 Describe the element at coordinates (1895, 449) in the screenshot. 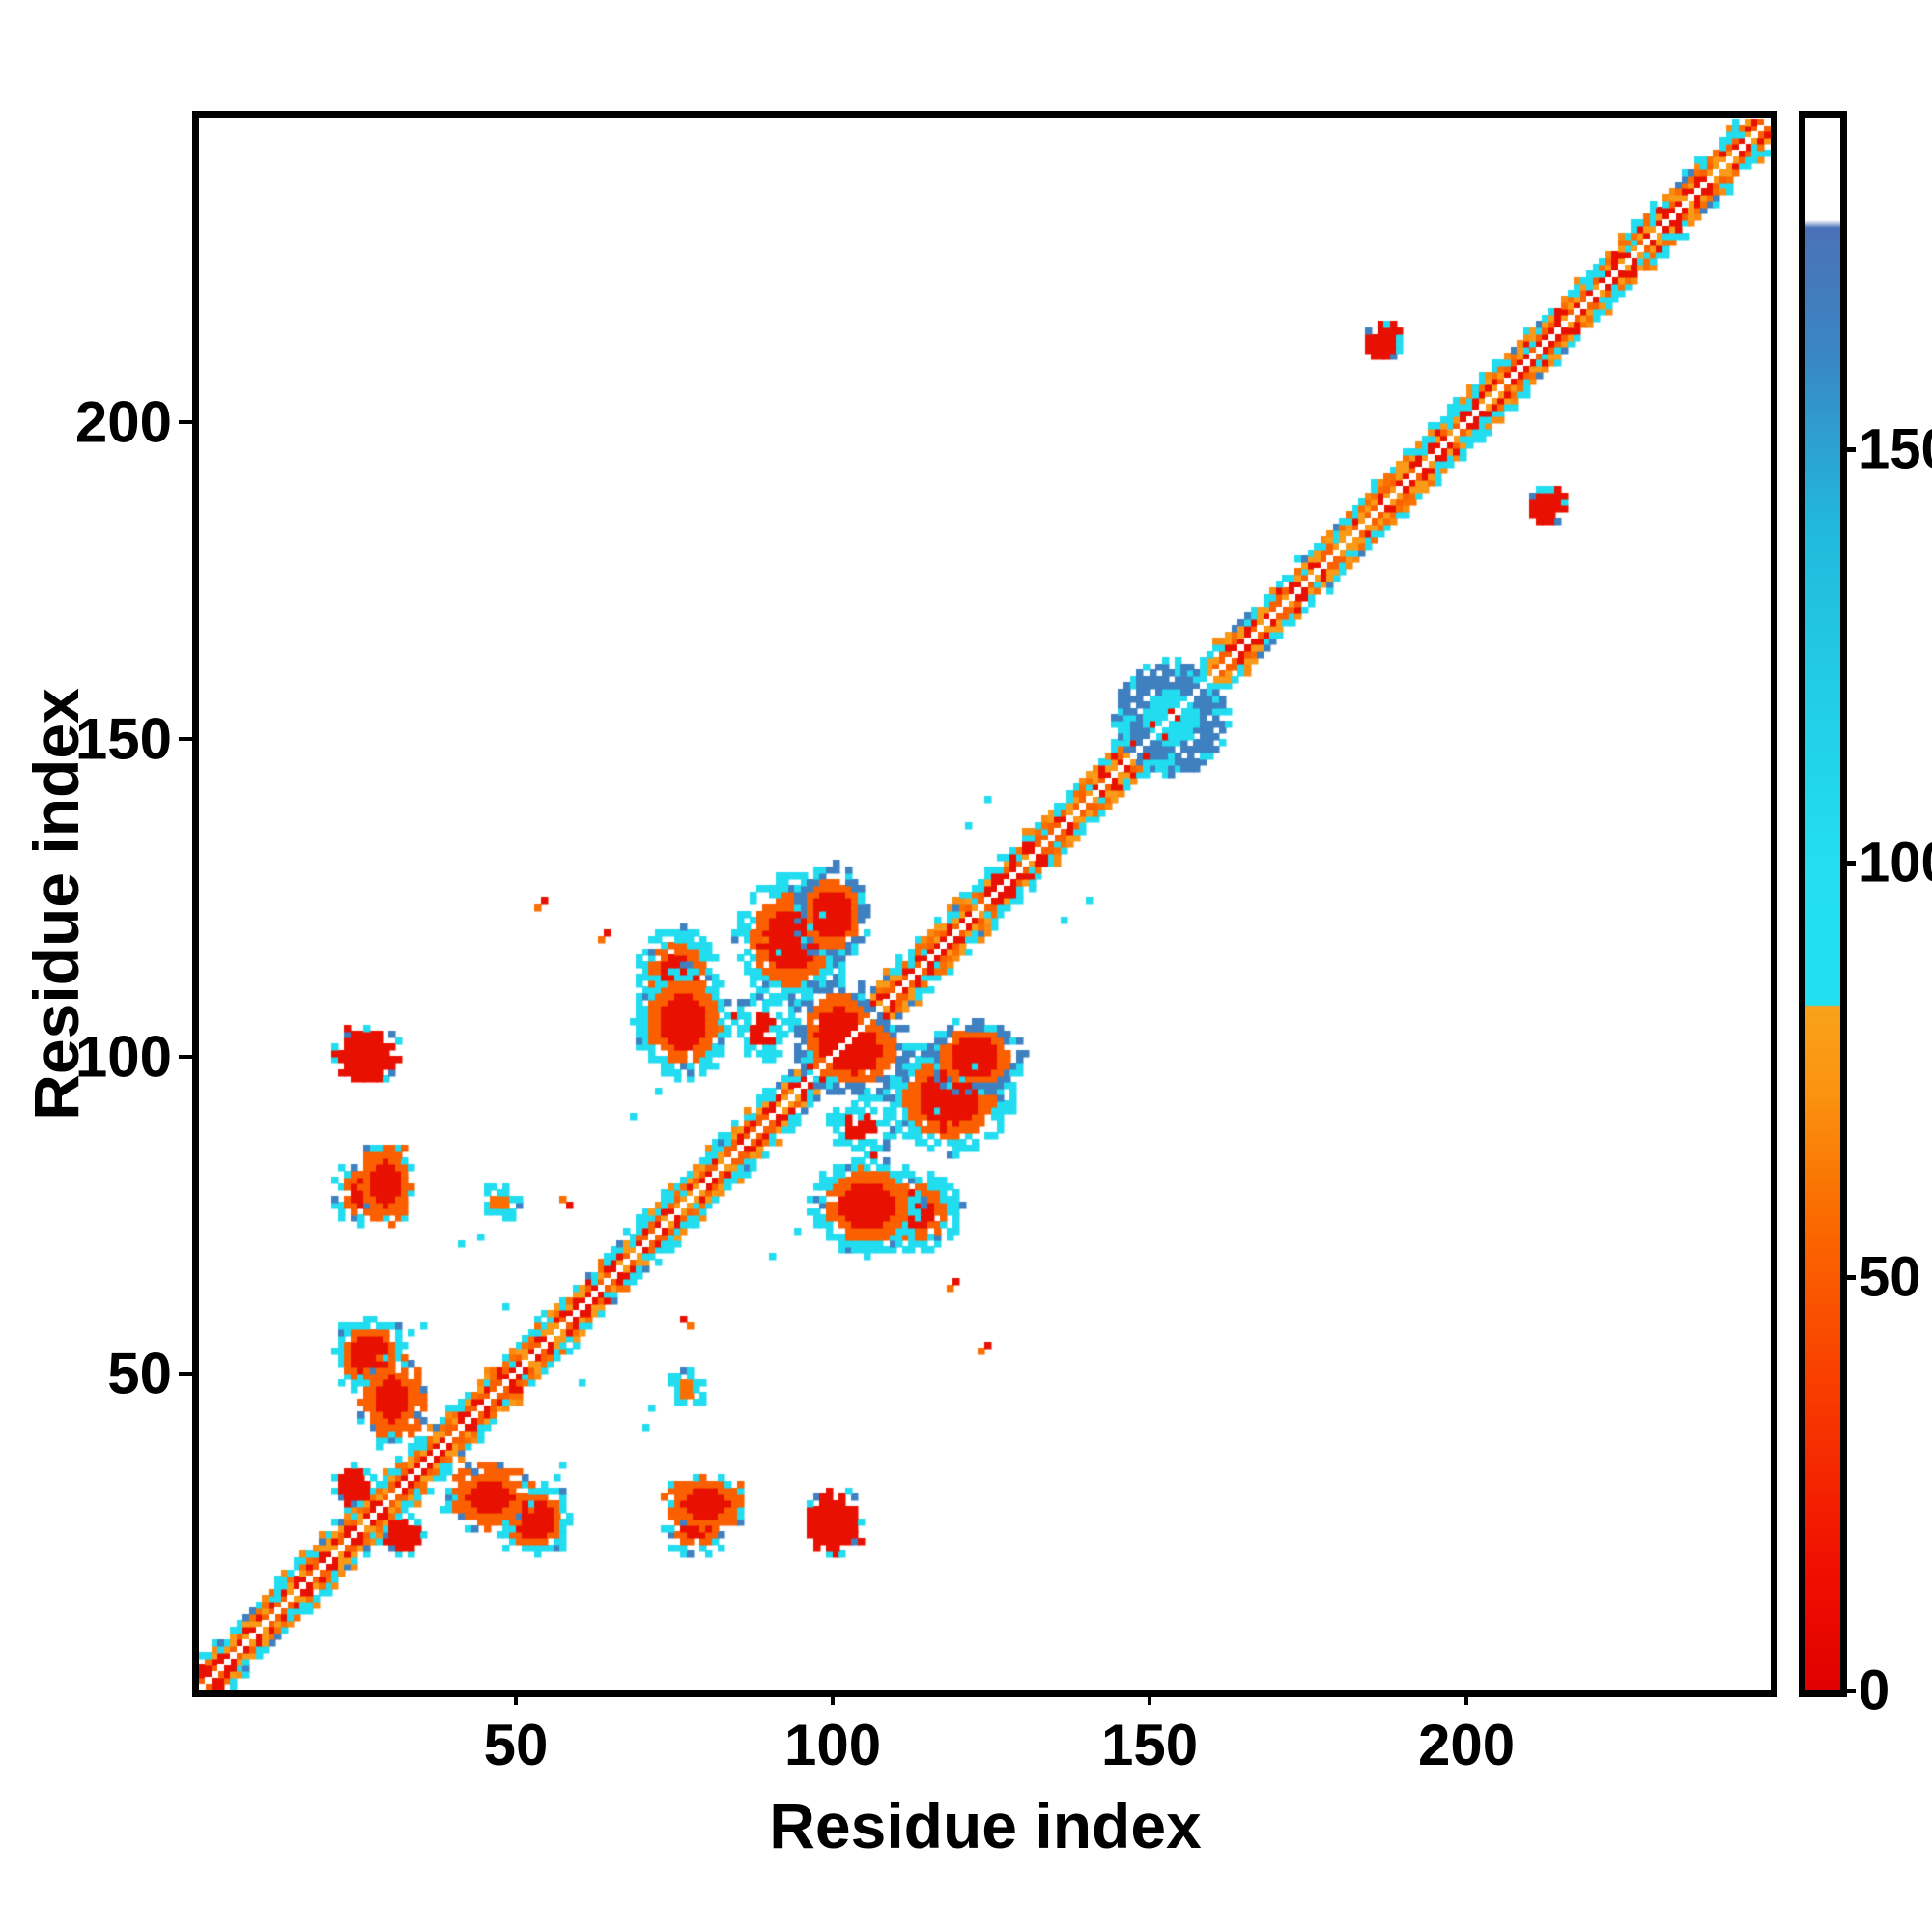

I see `colorbar-tick-label-150: 150` at that location.